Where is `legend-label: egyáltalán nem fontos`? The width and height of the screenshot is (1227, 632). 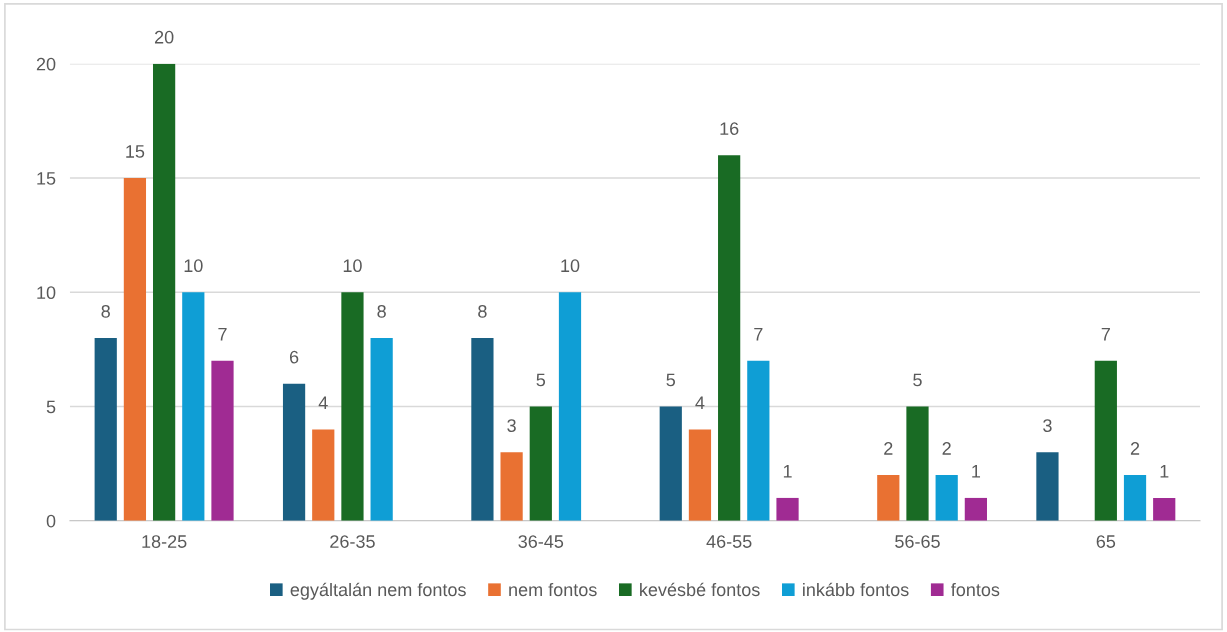 legend-label: egyáltalán nem fontos is located at coordinates (378, 591).